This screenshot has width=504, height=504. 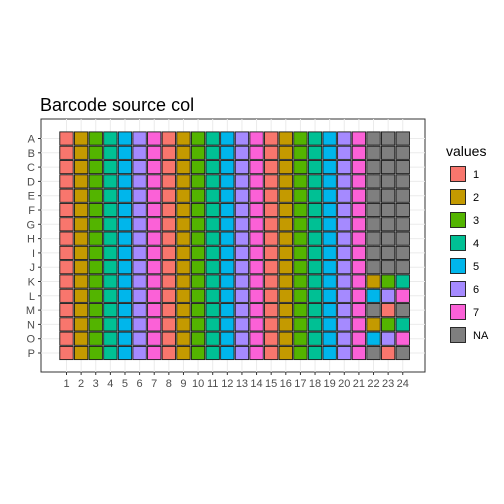 What do you see at coordinates (256, 352) in the screenshot?
I see `tile-P14` at bounding box center [256, 352].